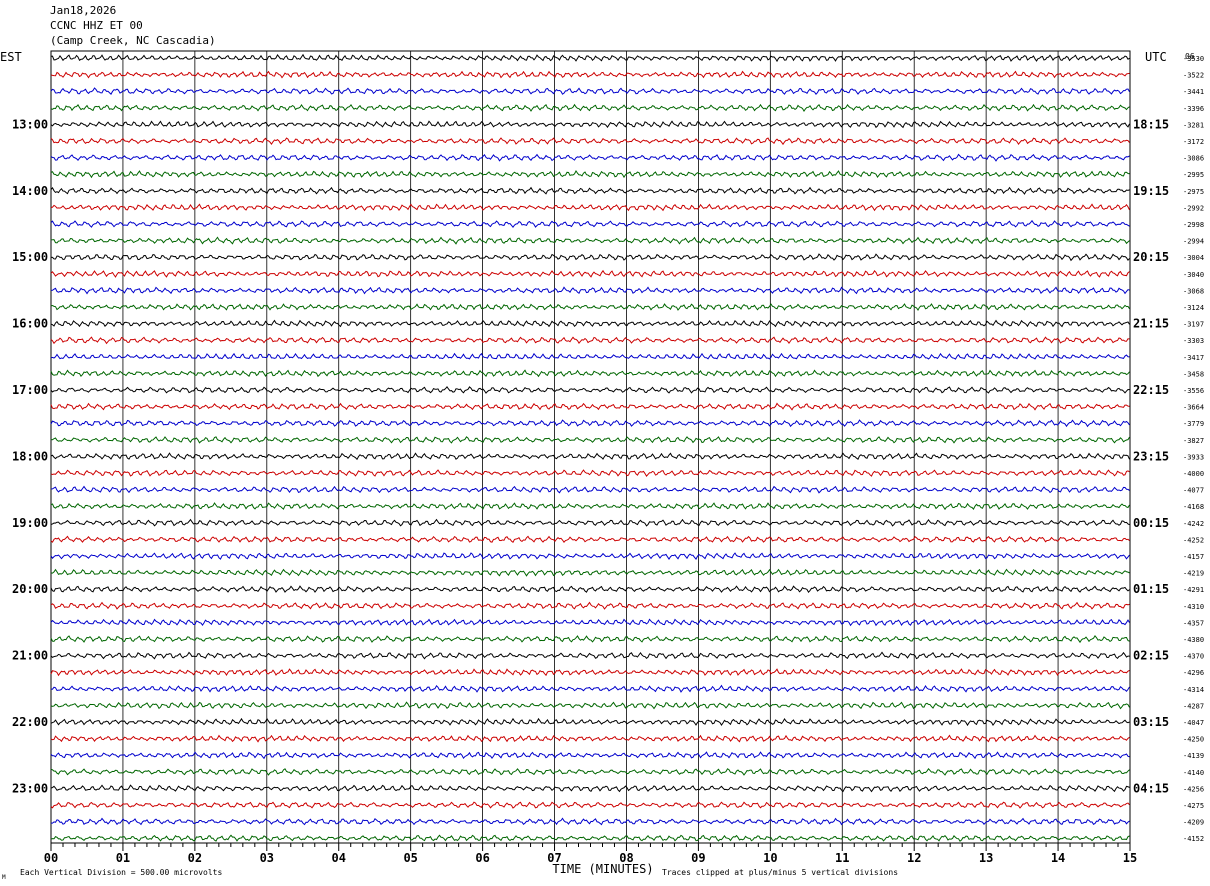  I want to click on est-label: EST, so click(11, 57).